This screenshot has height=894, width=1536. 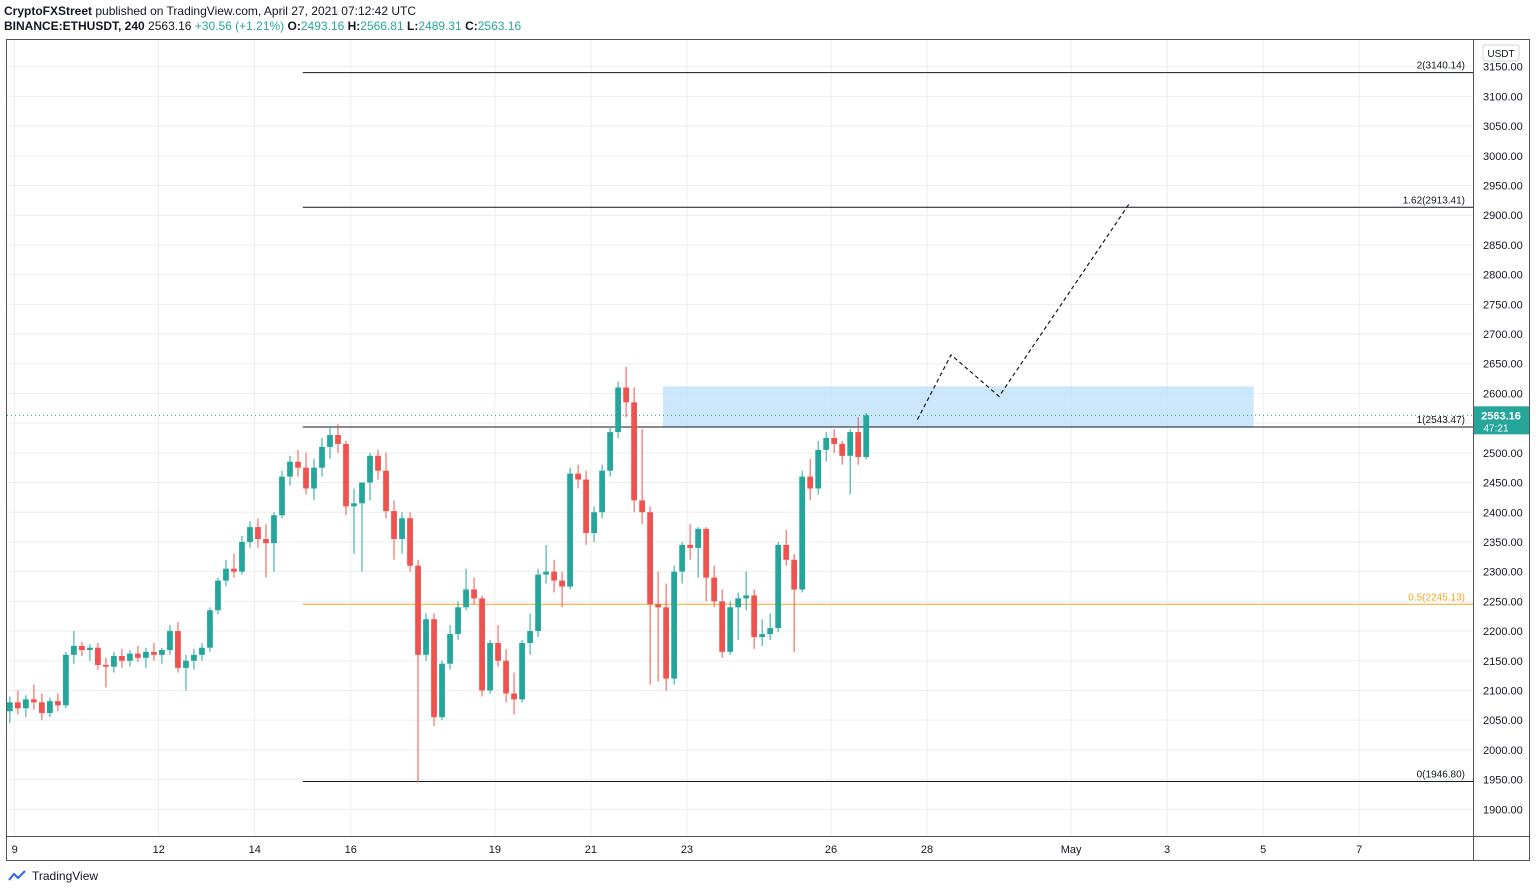 I want to click on time-tick-7: 26, so click(x=831, y=850).